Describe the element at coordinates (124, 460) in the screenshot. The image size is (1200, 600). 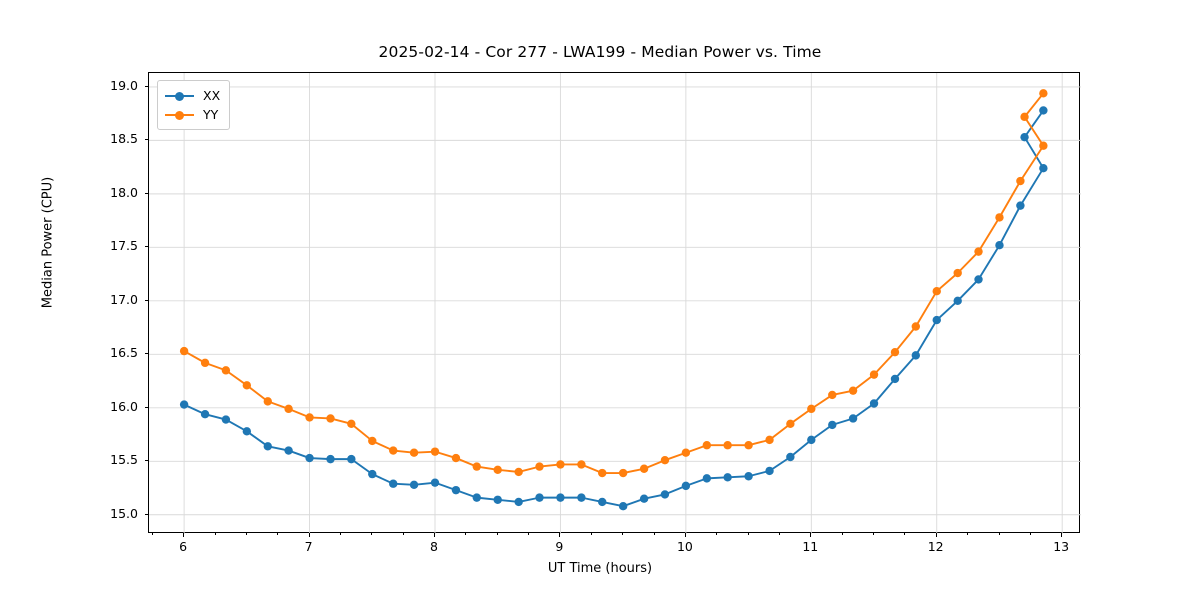
I see `y-tick-label: 15.5` at that location.